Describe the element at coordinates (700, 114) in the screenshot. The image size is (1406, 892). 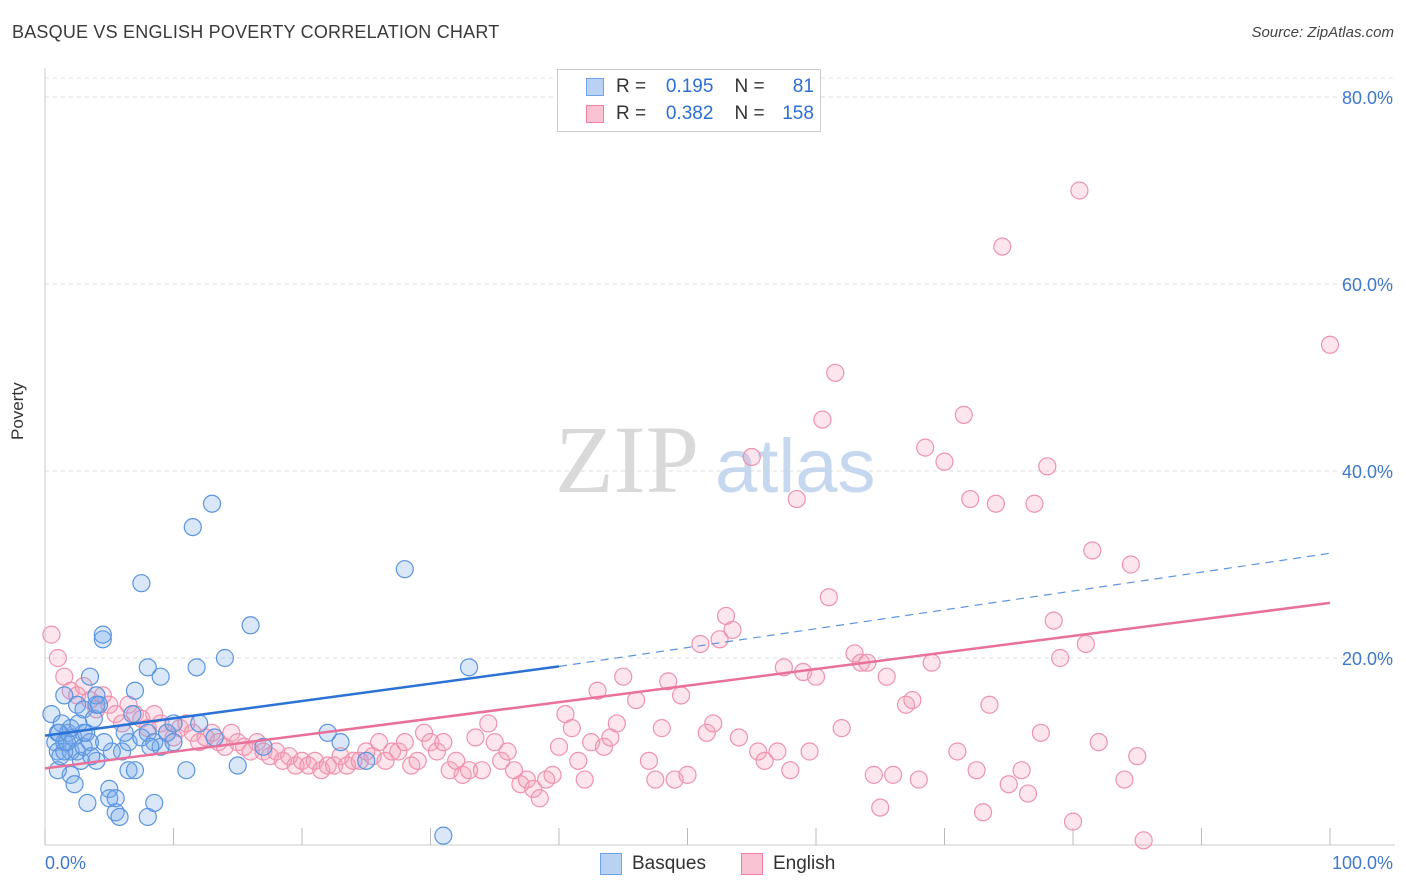
I see `legend-row-english: R = 0.382 N = 158` at that location.